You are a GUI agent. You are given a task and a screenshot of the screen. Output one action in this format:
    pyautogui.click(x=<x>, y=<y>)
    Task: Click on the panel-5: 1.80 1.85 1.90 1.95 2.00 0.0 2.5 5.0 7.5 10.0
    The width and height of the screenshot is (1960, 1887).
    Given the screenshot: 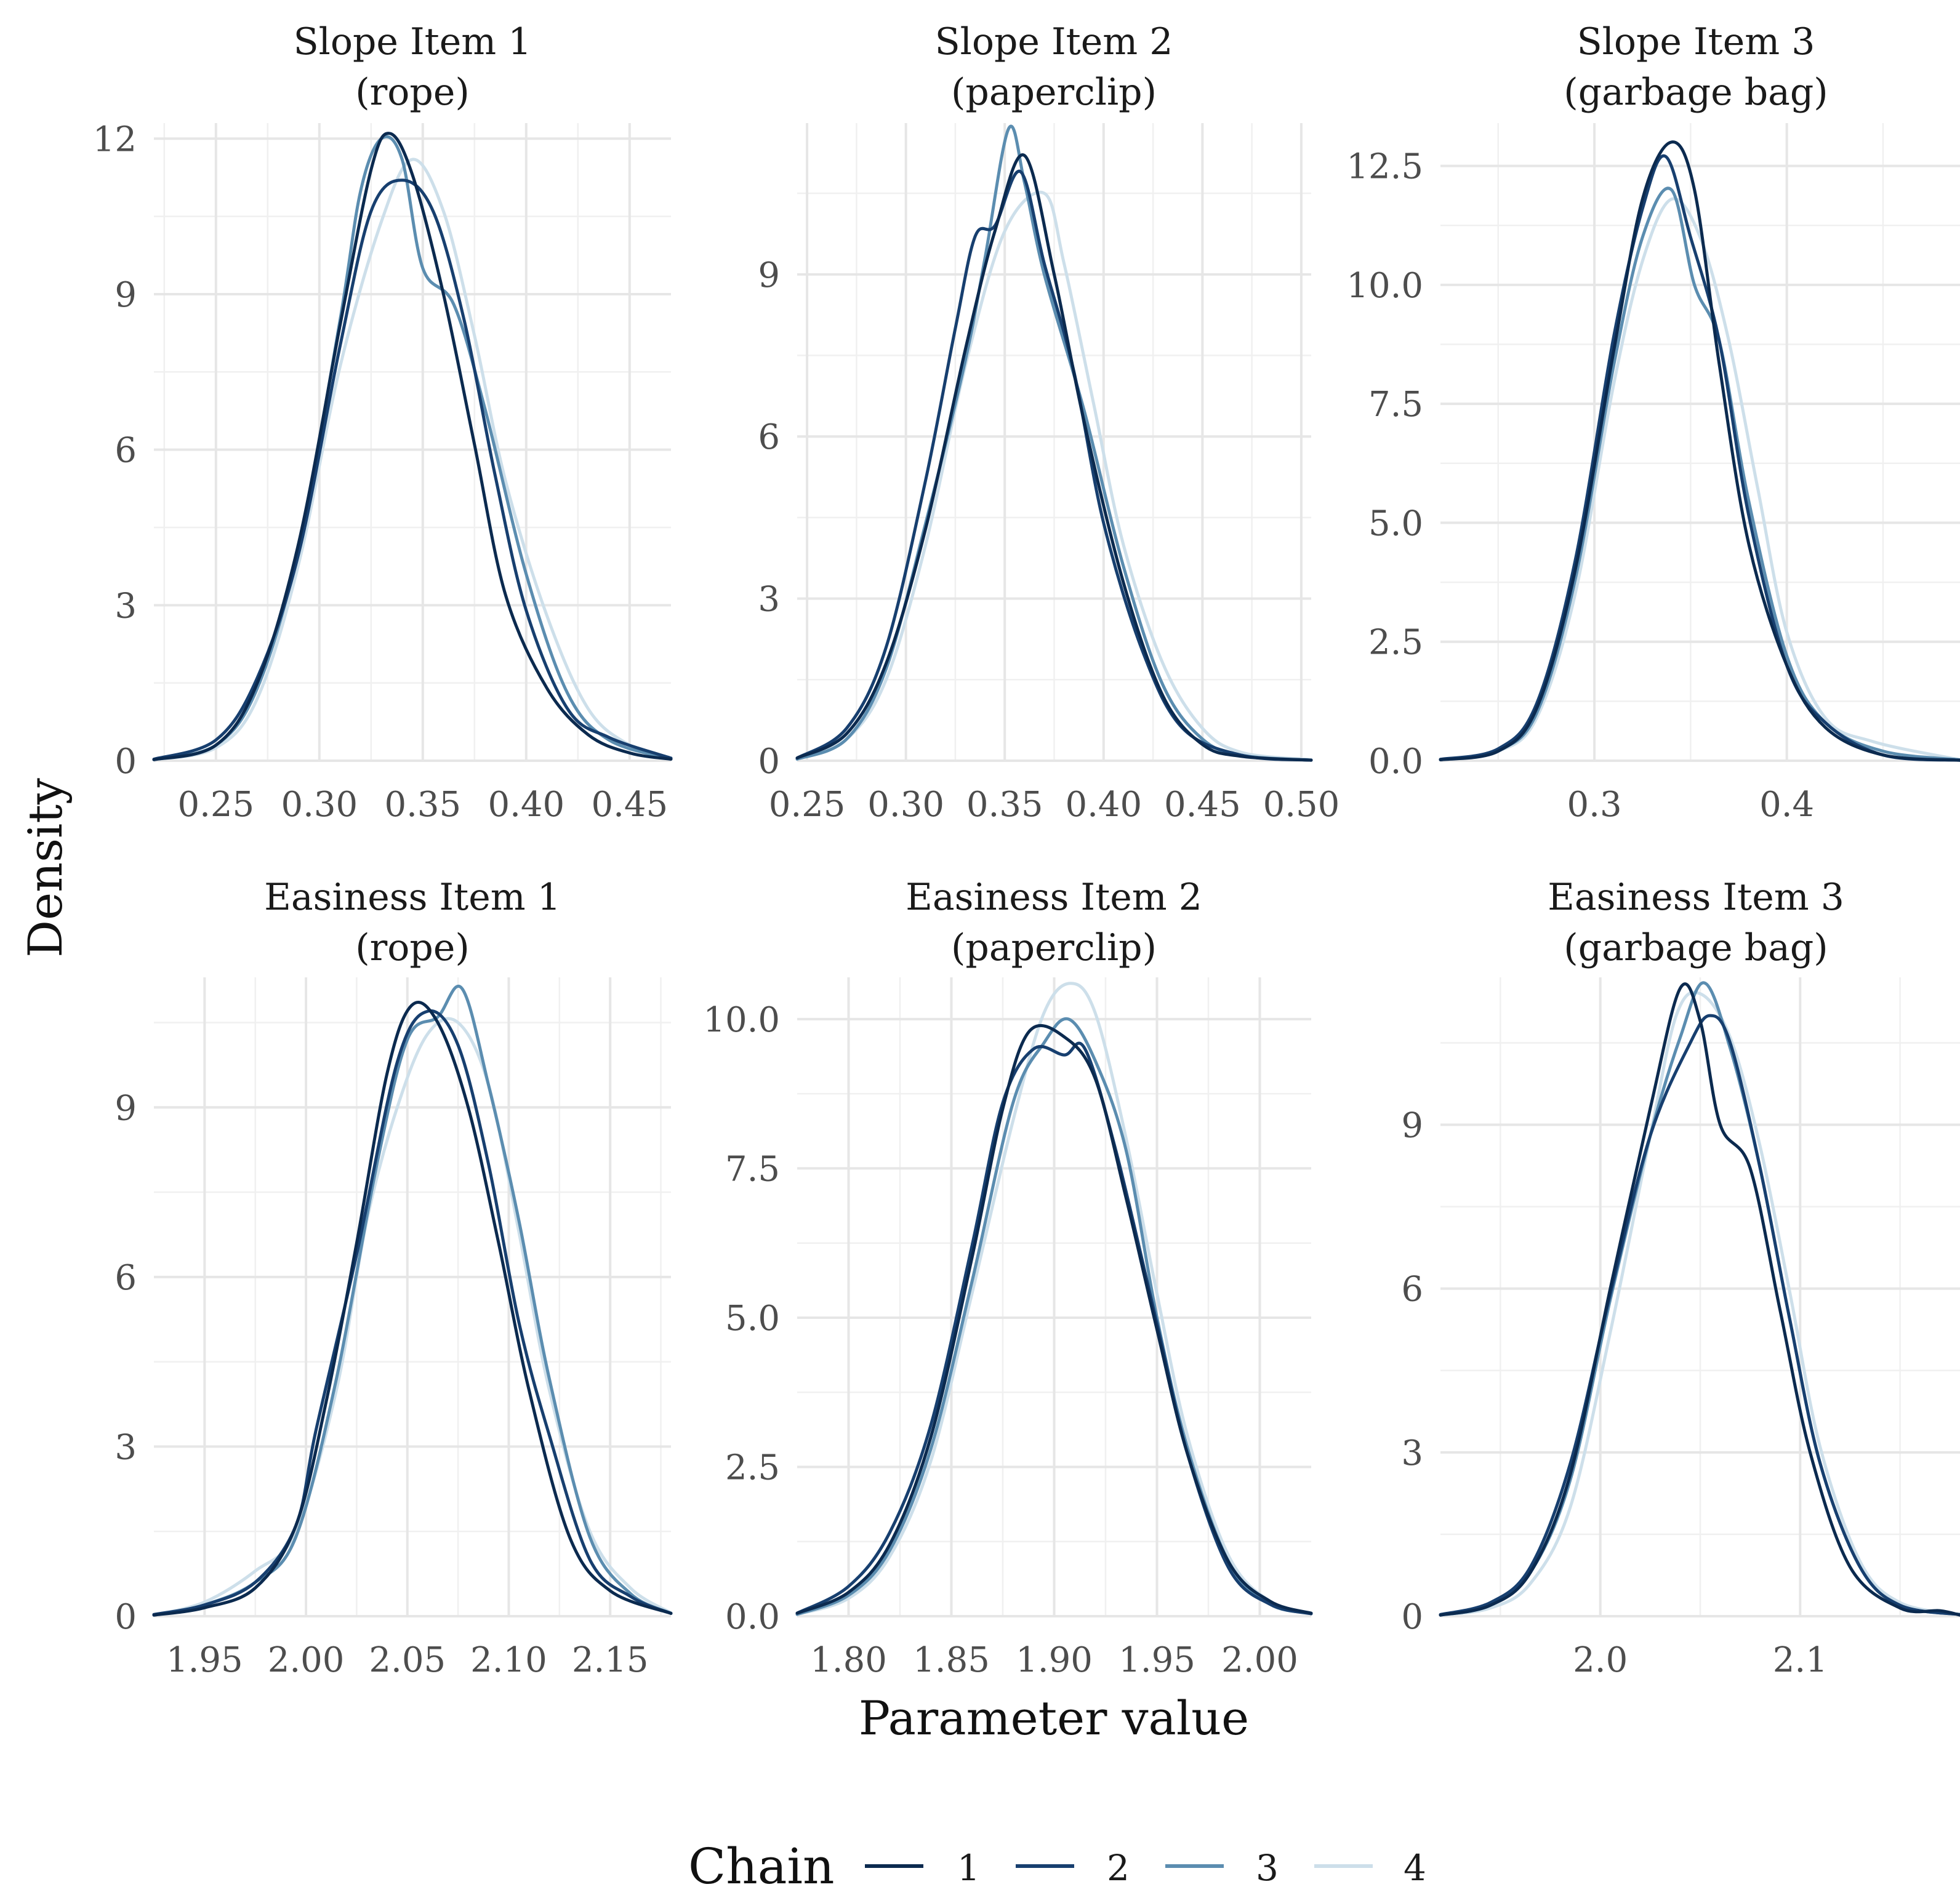 What is the action you would take?
    pyautogui.click(x=1008, y=1329)
    